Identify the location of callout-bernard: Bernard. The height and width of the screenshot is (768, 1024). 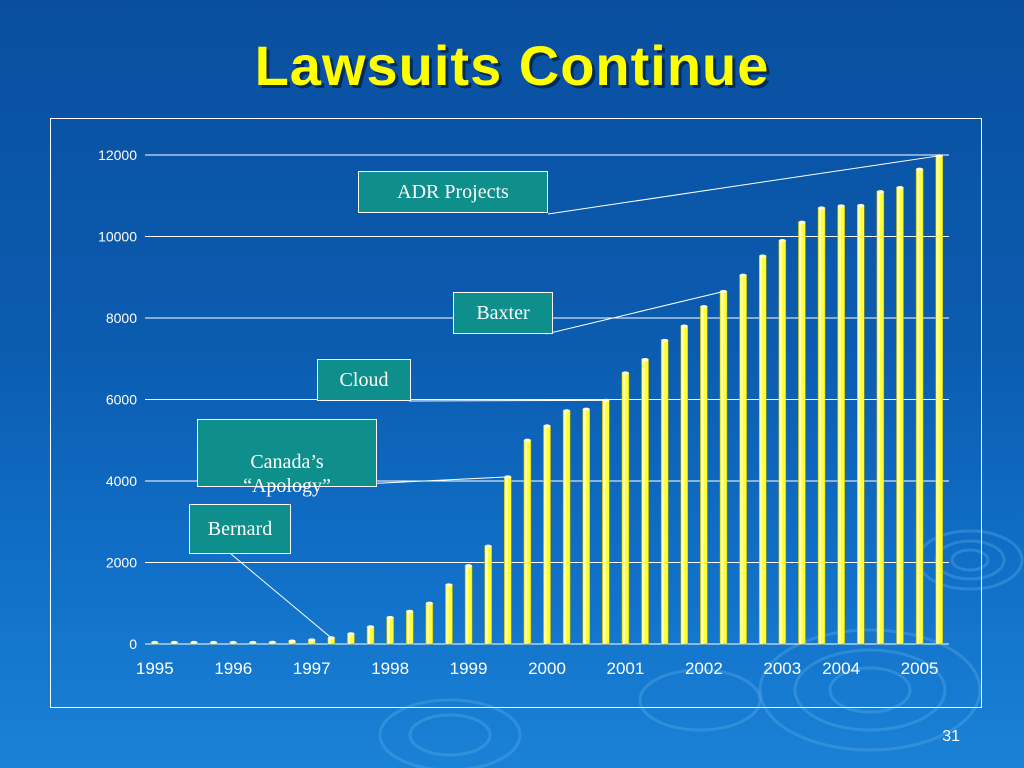
(240, 529).